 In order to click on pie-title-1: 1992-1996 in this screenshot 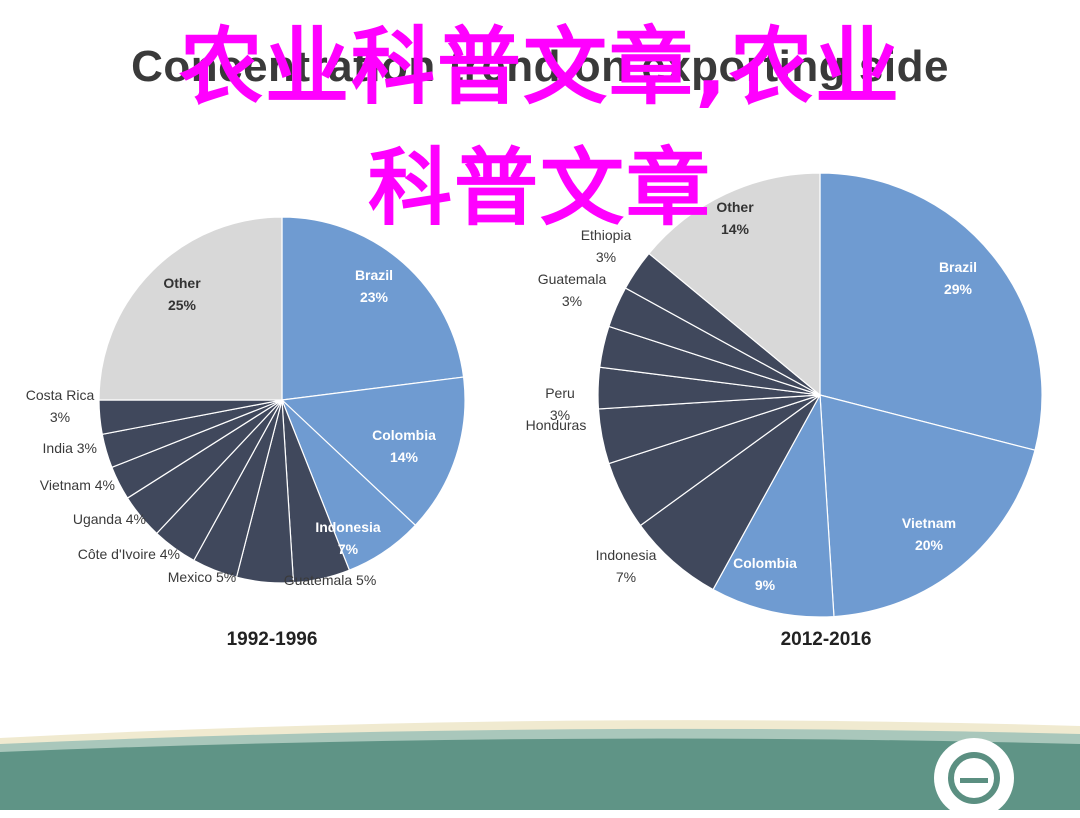, I will do `click(272, 639)`.